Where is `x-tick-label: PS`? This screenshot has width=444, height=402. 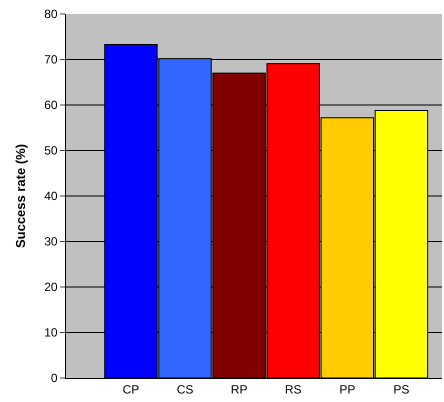
x-tick-label: PS is located at coordinates (401, 389).